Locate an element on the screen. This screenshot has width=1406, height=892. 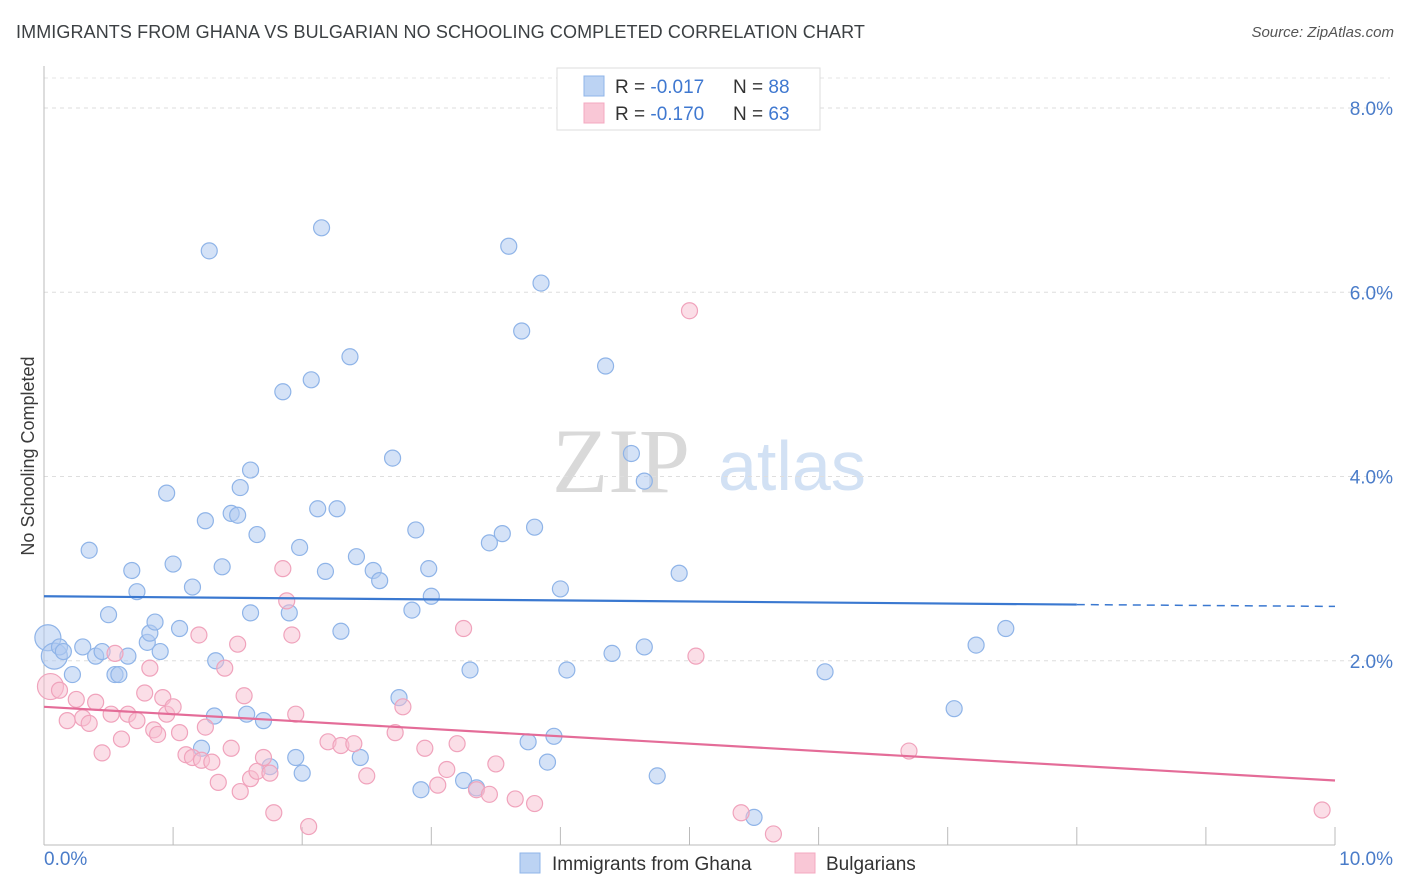
svg-text: N = 63 is located at coordinates (761, 114).